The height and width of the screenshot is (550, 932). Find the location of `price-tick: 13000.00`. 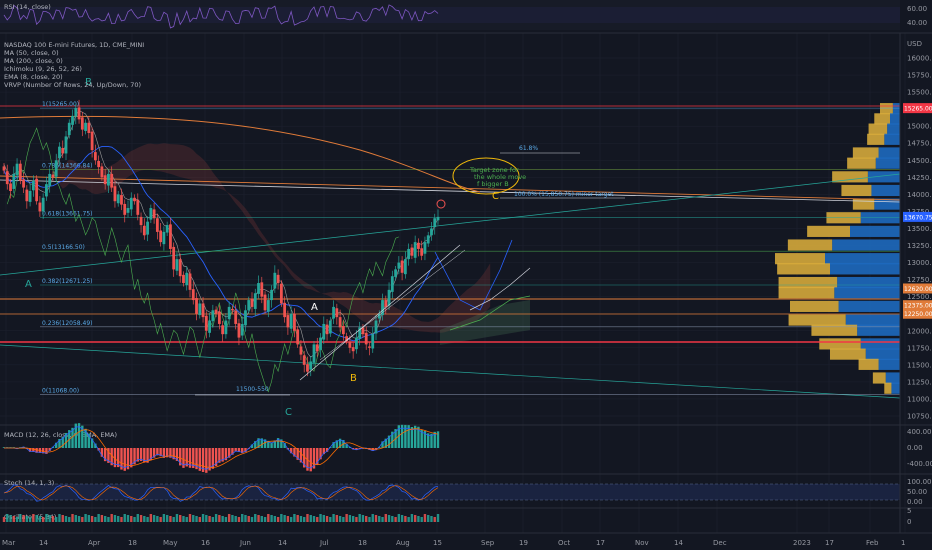

price-tick: 13000.00 is located at coordinates (919, 263).